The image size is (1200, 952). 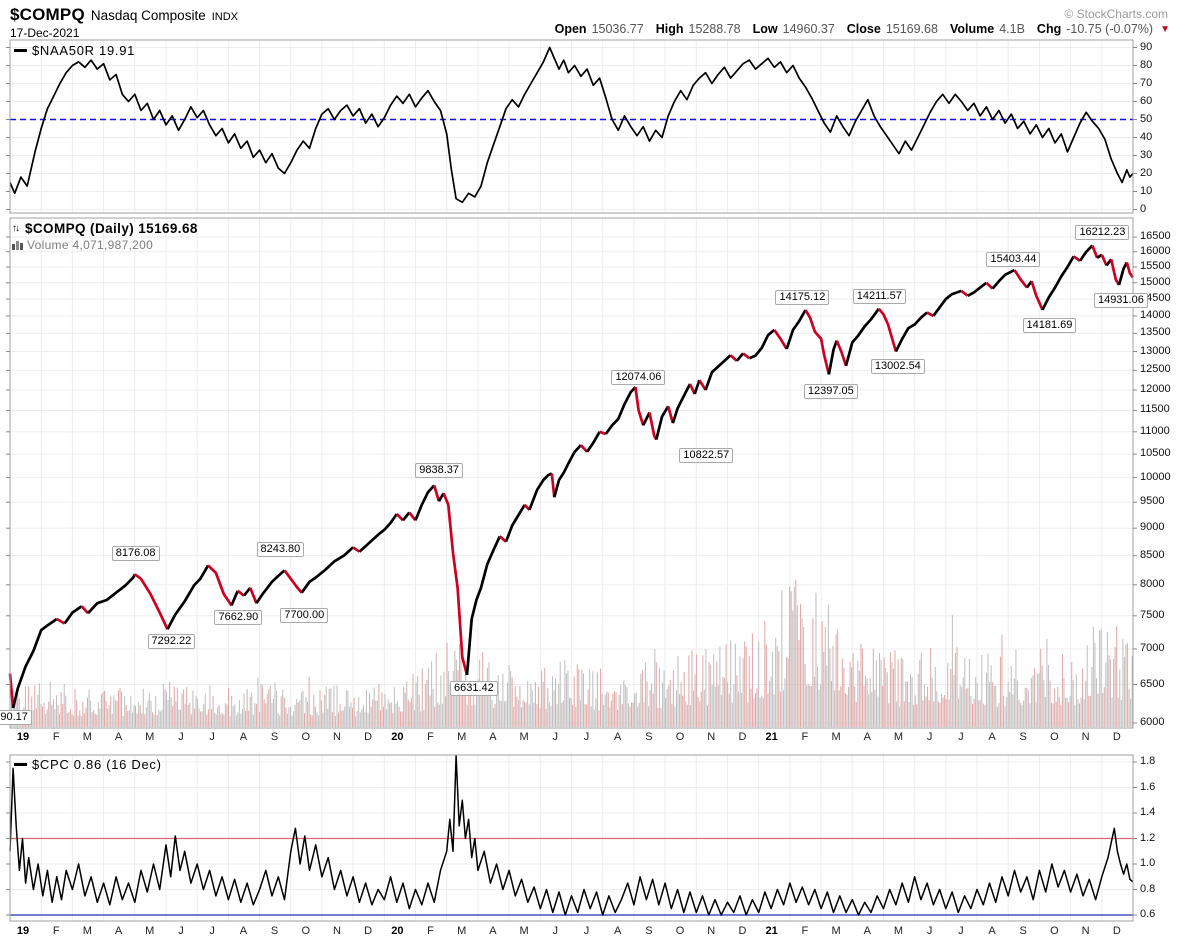 What do you see at coordinates (1165, 29) in the screenshot?
I see `chg-down-arrow-icon: ▼` at bounding box center [1165, 29].